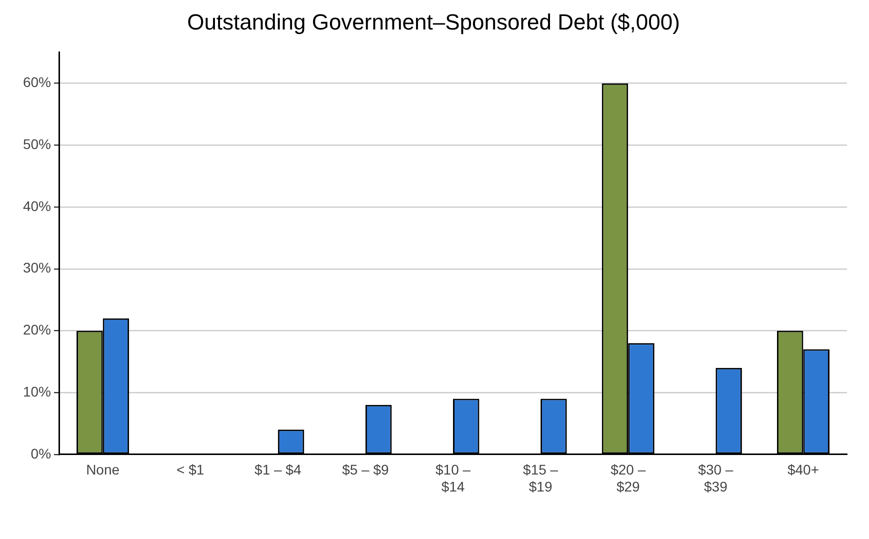 Image resolution: width=869 pixels, height=539 pixels. What do you see at coordinates (433, 21) in the screenshot?
I see `chart-title: Outstanding Government–Sponsored Debt ($,000)` at bounding box center [433, 21].